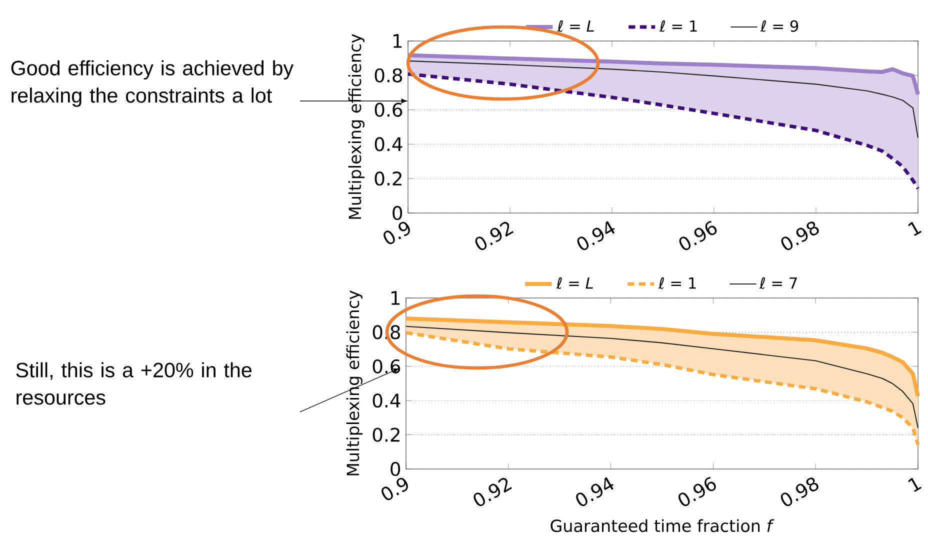 The image size is (928, 545). I want to click on y-tick-label: 0.8, so click(388, 75).